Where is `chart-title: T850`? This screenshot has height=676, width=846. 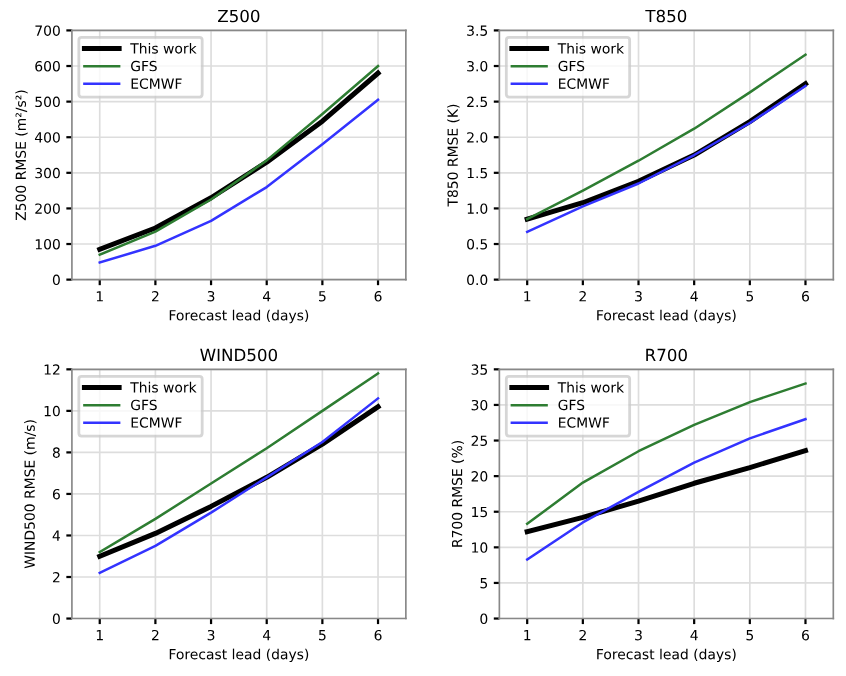
chart-title: T850 is located at coordinates (666, 16).